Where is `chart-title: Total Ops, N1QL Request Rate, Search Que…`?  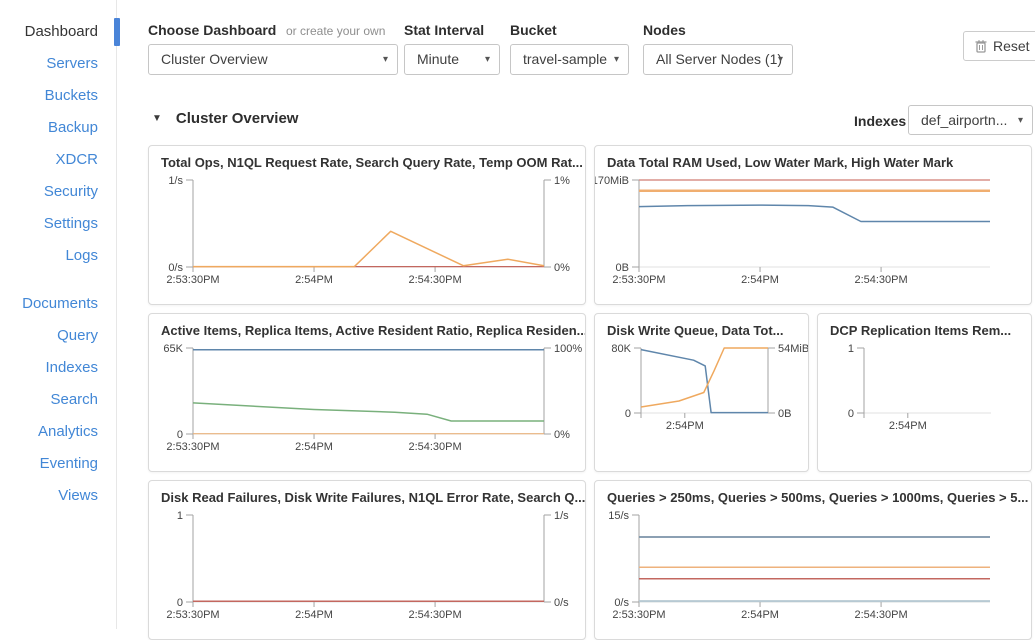 chart-title: Total Ops, N1QL Request Rate, Search Que… is located at coordinates (367, 159).